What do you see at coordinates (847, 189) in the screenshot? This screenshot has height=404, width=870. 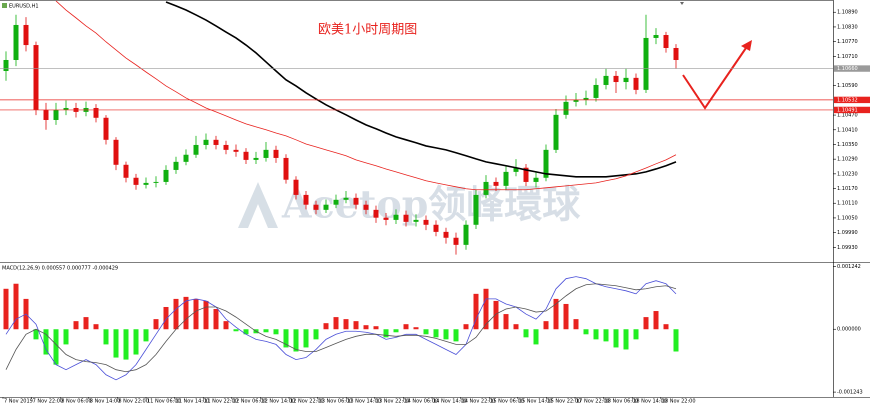 I see `y-tick-label: 1.10170` at bounding box center [847, 189].